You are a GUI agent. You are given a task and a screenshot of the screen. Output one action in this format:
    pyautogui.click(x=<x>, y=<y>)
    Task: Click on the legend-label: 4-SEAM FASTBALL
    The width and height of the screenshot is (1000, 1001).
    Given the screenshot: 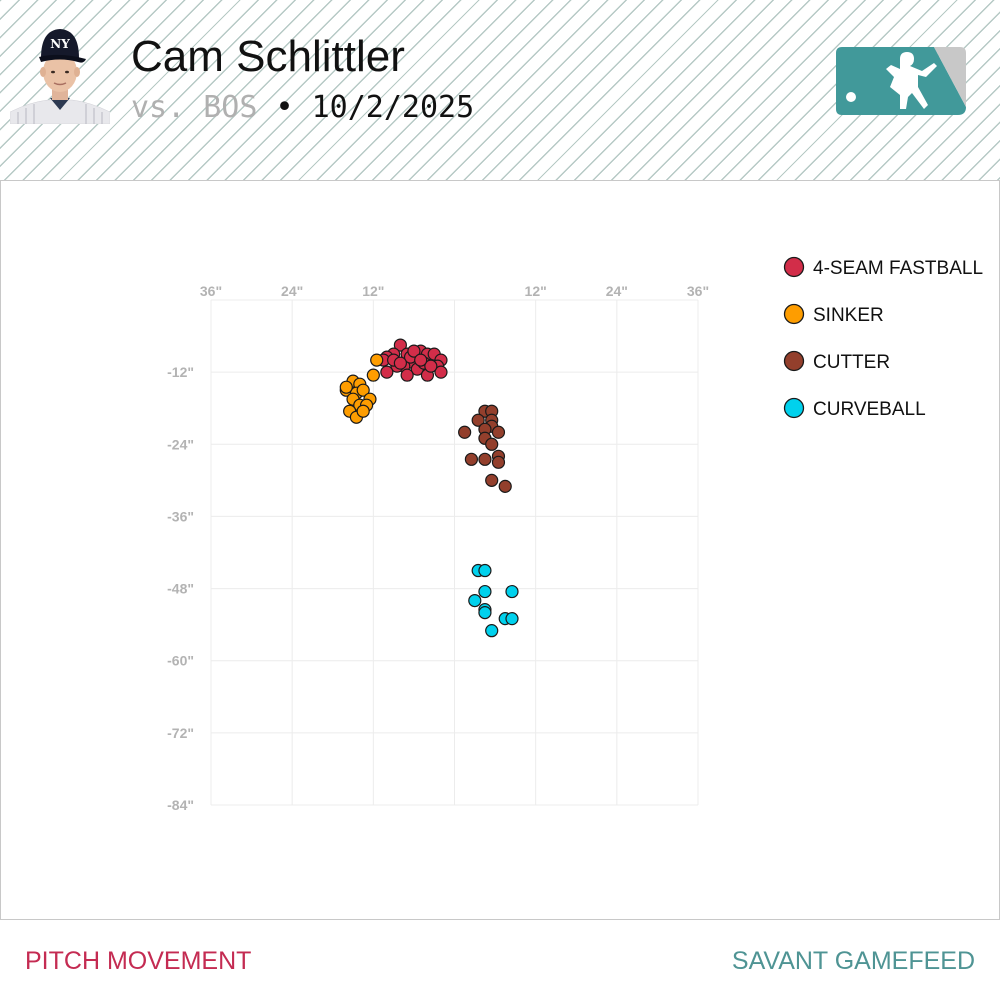 What is the action you would take?
    pyautogui.click(x=898, y=268)
    